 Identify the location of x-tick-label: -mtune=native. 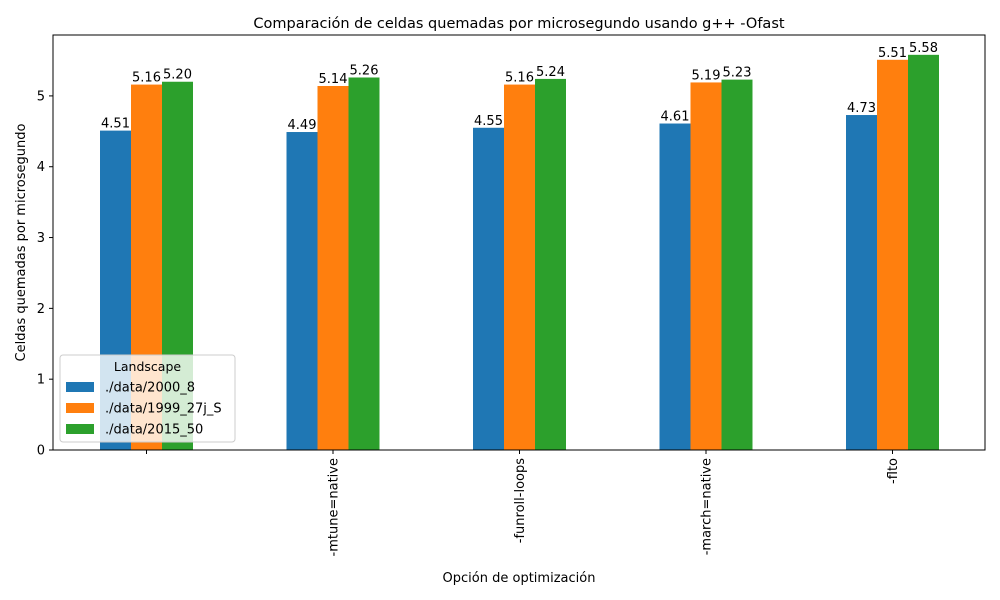
(334, 507).